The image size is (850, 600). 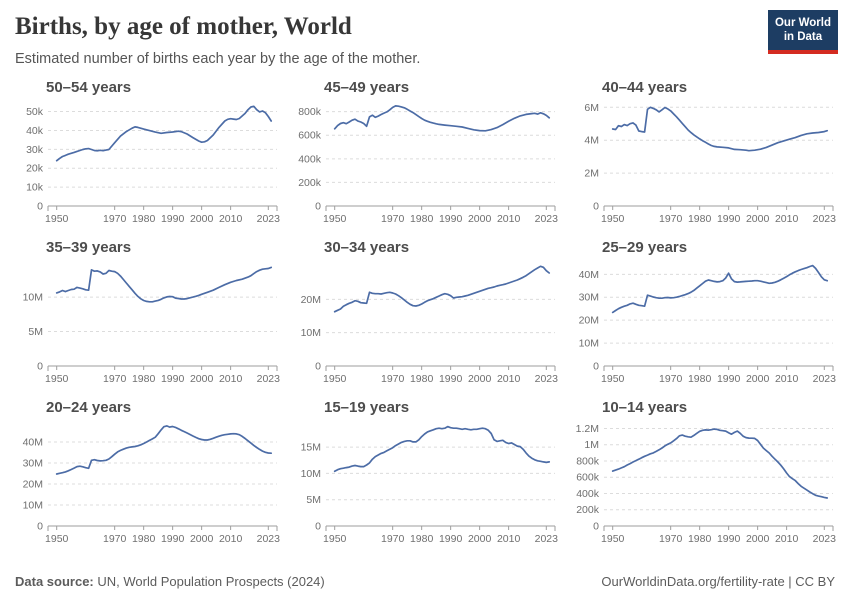 What do you see at coordinates (802, 23) in the screenshot?
I see `owid-logo-line1: Our World` at bounding box center [802, 23].